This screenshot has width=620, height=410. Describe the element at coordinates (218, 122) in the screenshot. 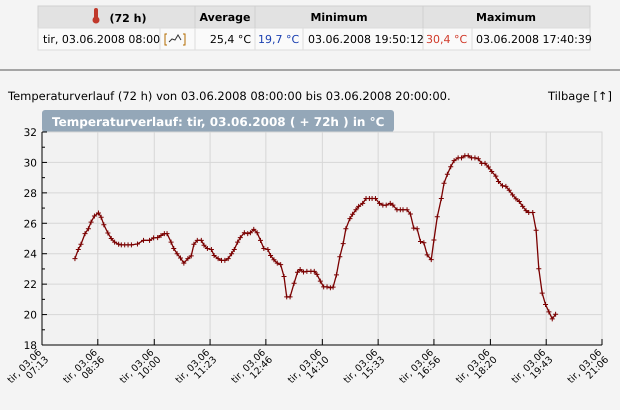

I see `chart-title: Temperaturverlauf: tir, 03.06.2008 ( + 72h ) in °C` at that location.